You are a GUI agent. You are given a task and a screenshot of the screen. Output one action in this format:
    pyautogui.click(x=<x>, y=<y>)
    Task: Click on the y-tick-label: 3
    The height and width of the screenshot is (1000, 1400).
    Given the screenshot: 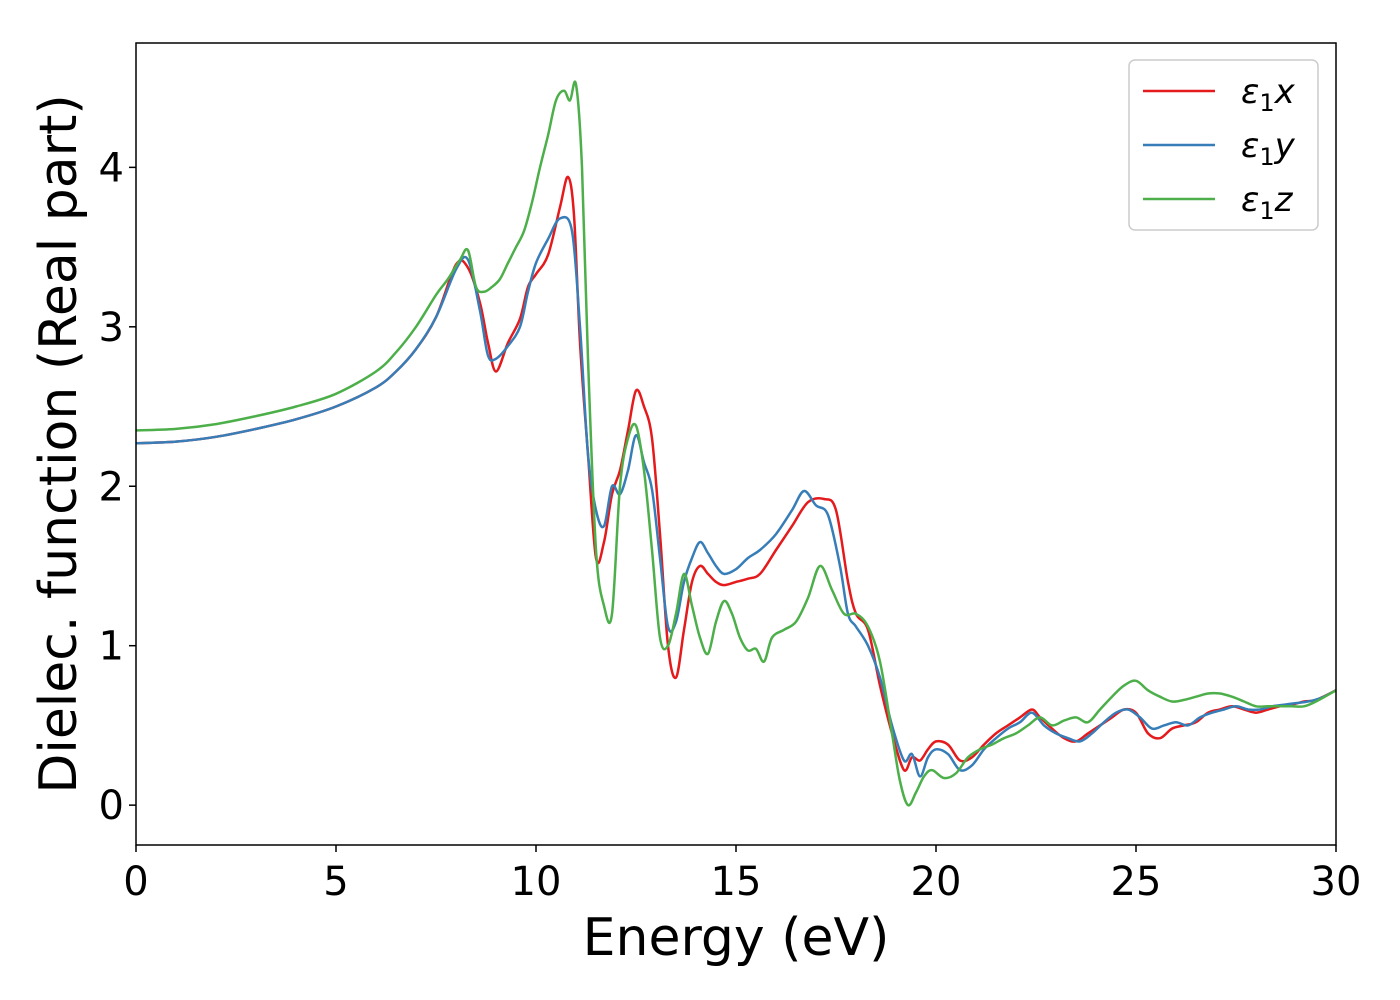 What is the action you would take?
    pyautogui.click(x=111, y=328)
    